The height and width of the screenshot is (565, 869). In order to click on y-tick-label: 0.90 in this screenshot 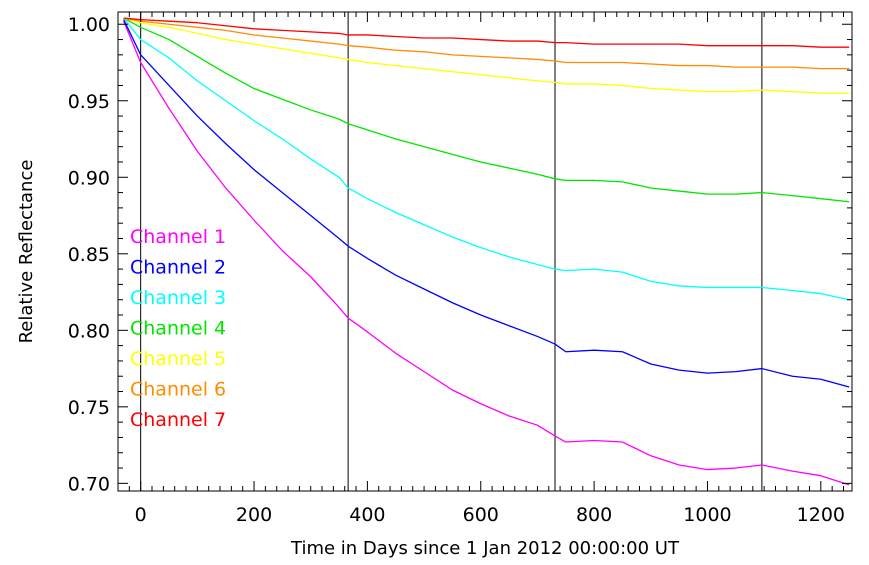, I will do `click(89, 178)`.